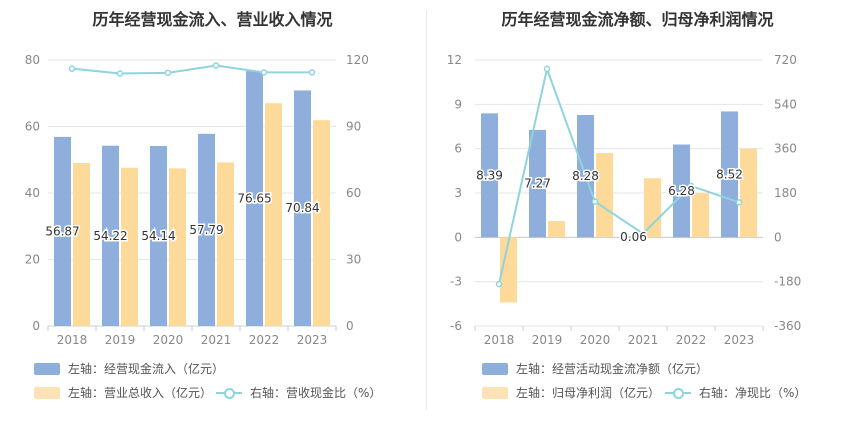 The image size is (850, 437). I want to click on y-right-tick-label: 60, so click(353, 193).